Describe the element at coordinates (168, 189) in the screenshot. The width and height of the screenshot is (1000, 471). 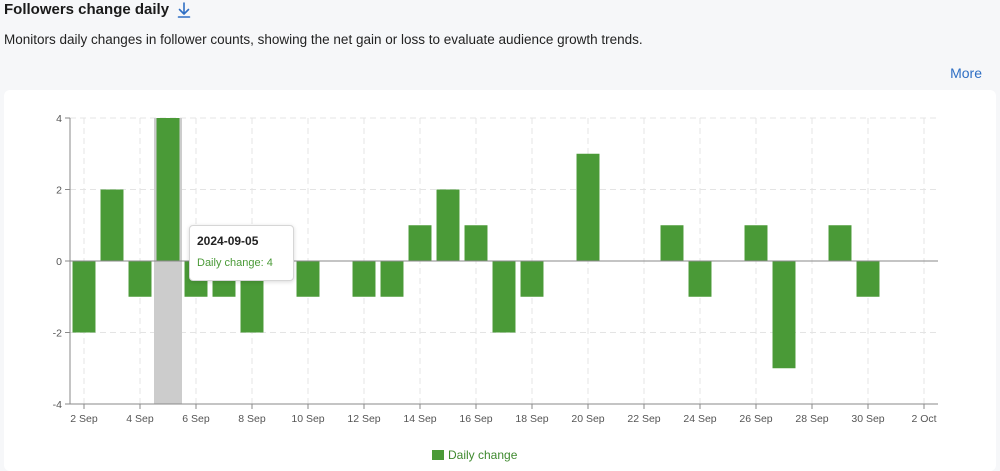
I see `bar-5-sep` at that location.